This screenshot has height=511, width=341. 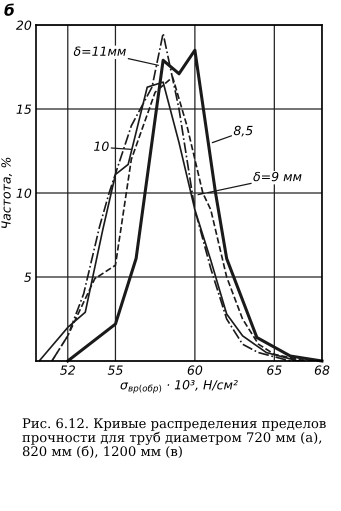 What do you see at coordinates (6, 193) in the screenshot?
I see `y-axis-title: Частота, %` at bounding box center [6, 193].